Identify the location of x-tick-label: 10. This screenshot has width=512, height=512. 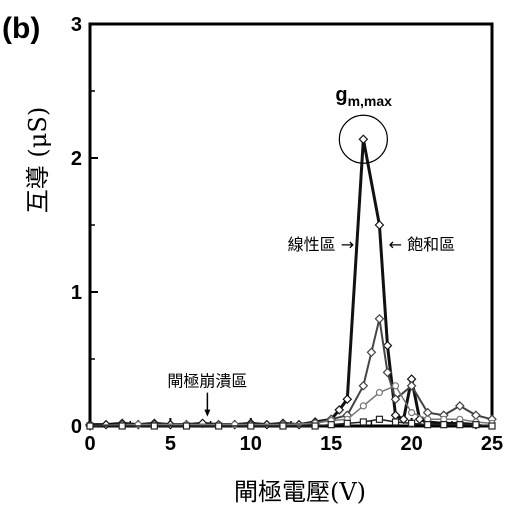
(251, 444).